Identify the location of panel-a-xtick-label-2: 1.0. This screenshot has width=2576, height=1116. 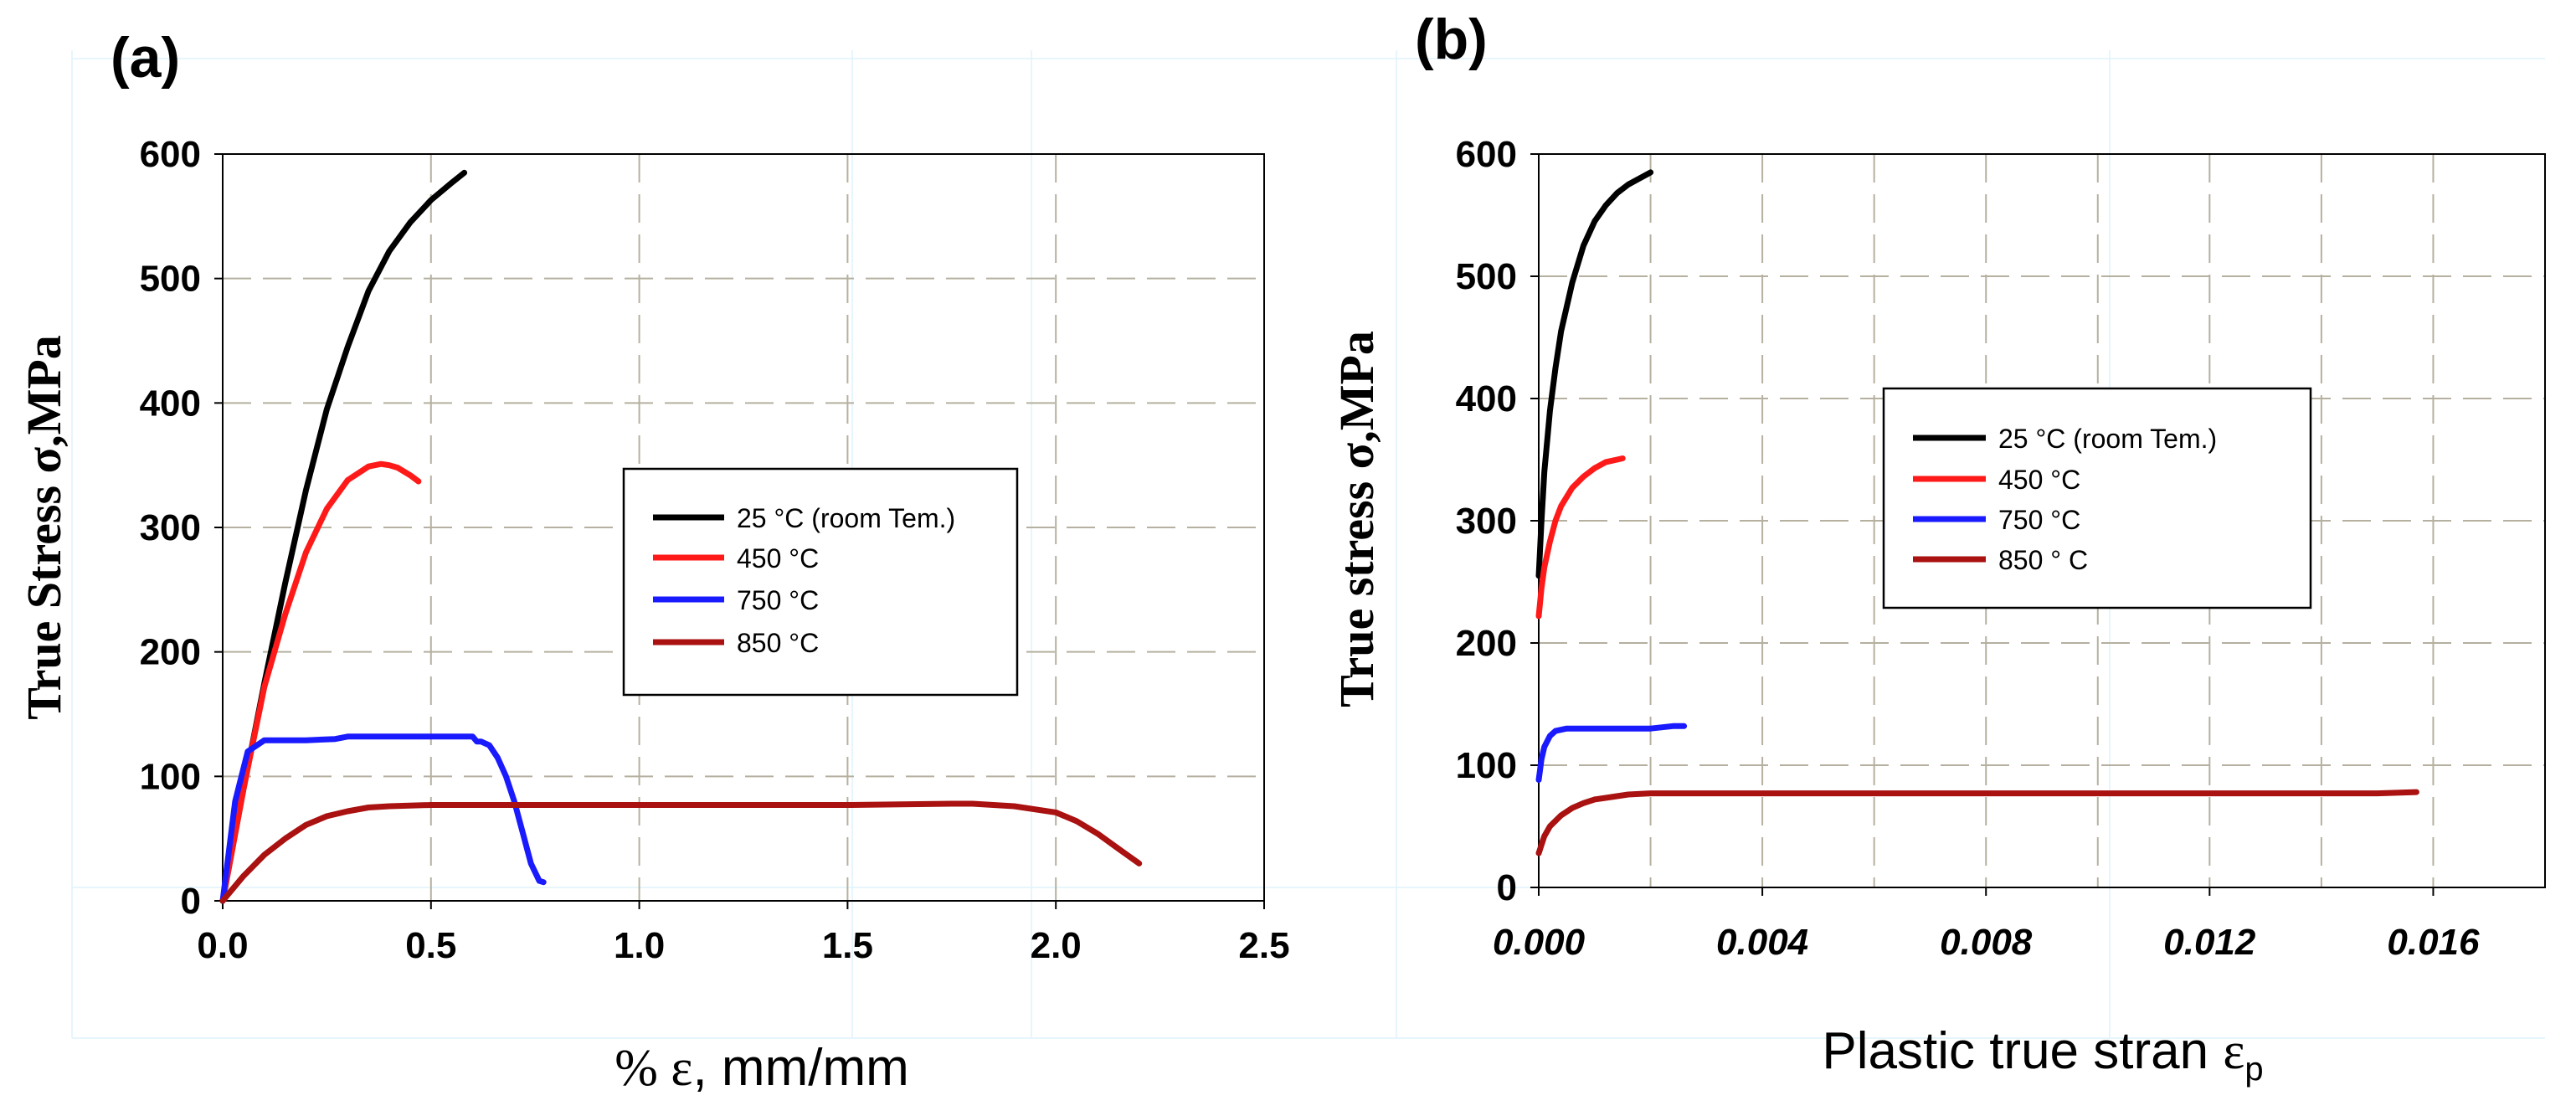
(639, 945).